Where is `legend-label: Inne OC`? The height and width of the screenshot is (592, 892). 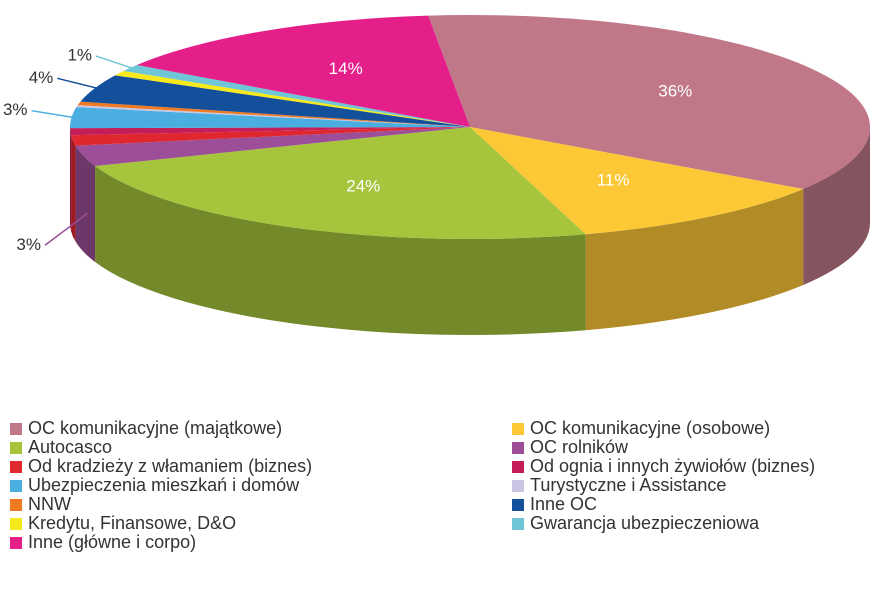 legend-label: Inne OC is located at coordinates (563, 504).